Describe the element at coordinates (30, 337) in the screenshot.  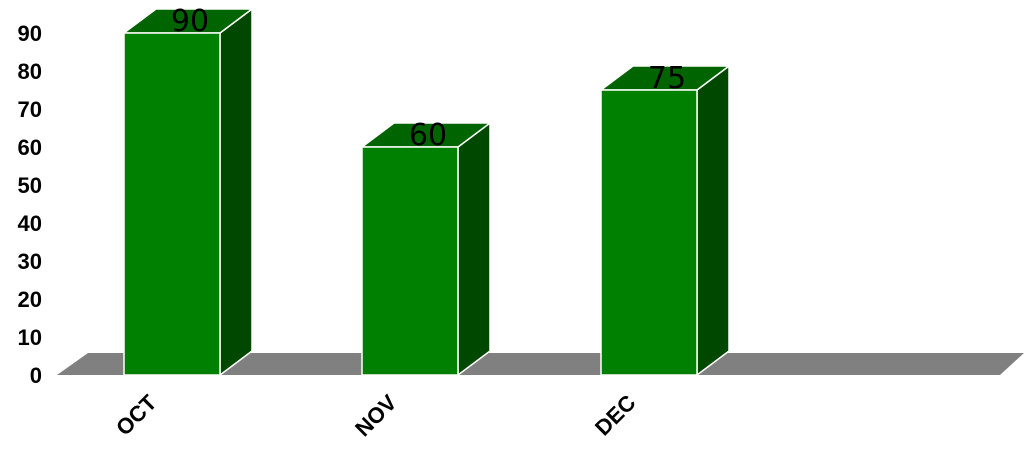
I see `y-tick-label: 10` at that location.